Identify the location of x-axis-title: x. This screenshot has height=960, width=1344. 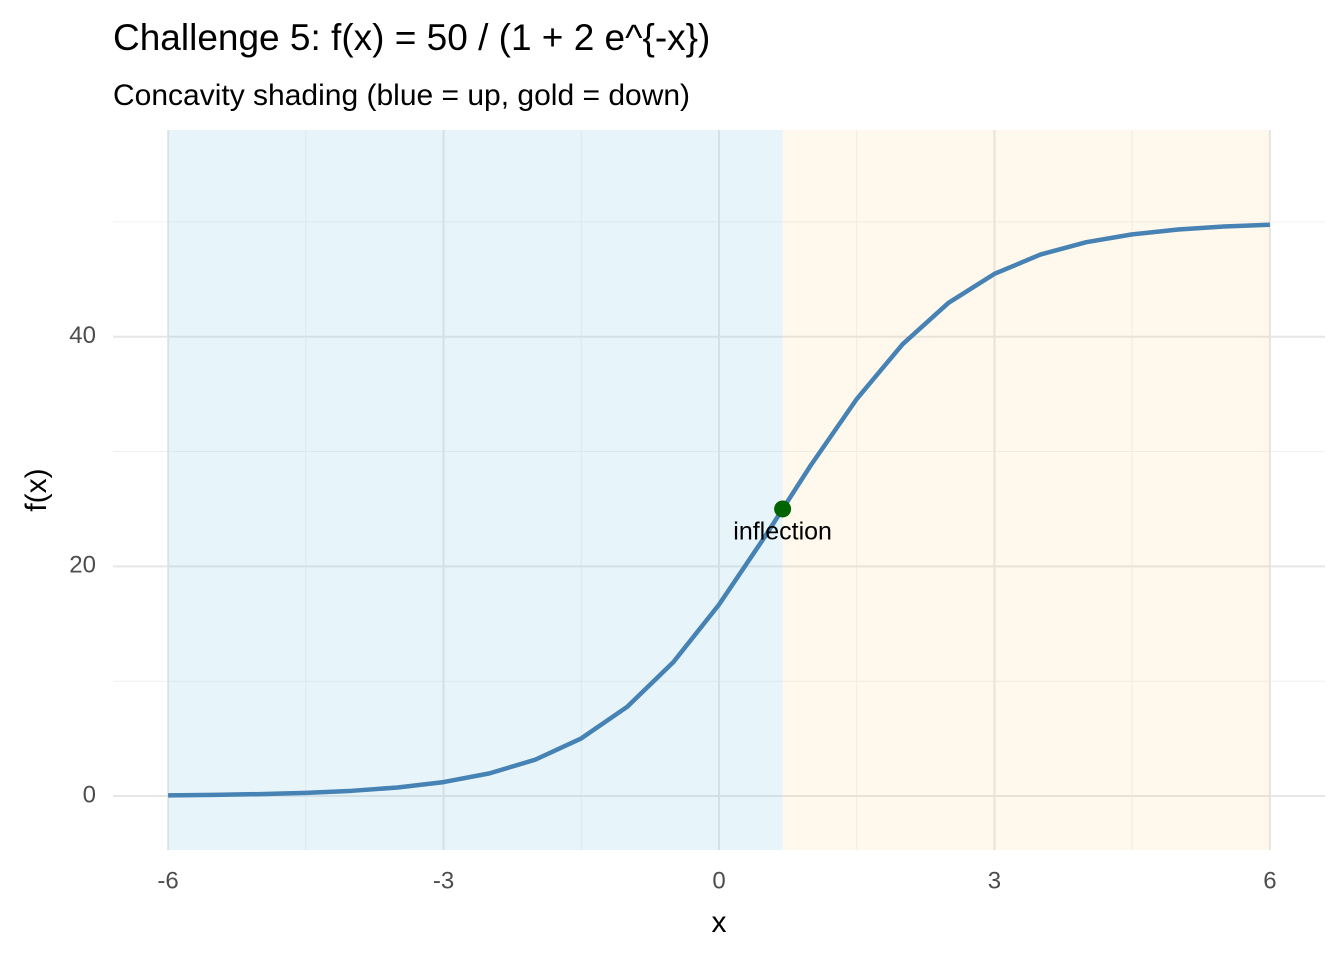
(719, 922).